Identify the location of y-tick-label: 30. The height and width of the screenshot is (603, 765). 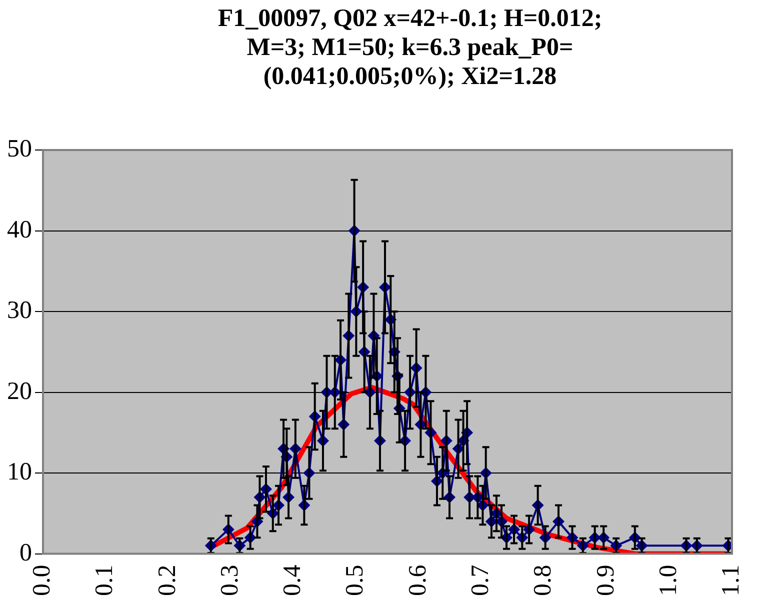
(19, 310).